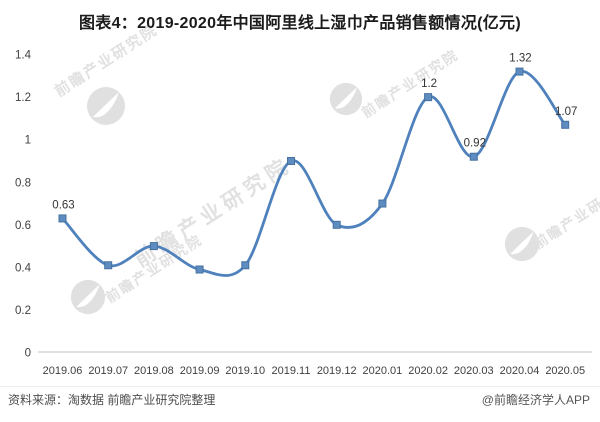  Describe the element at coordinates (474, 371) in the screenshot. I see `x-axis-label: 2020.03` at that location.